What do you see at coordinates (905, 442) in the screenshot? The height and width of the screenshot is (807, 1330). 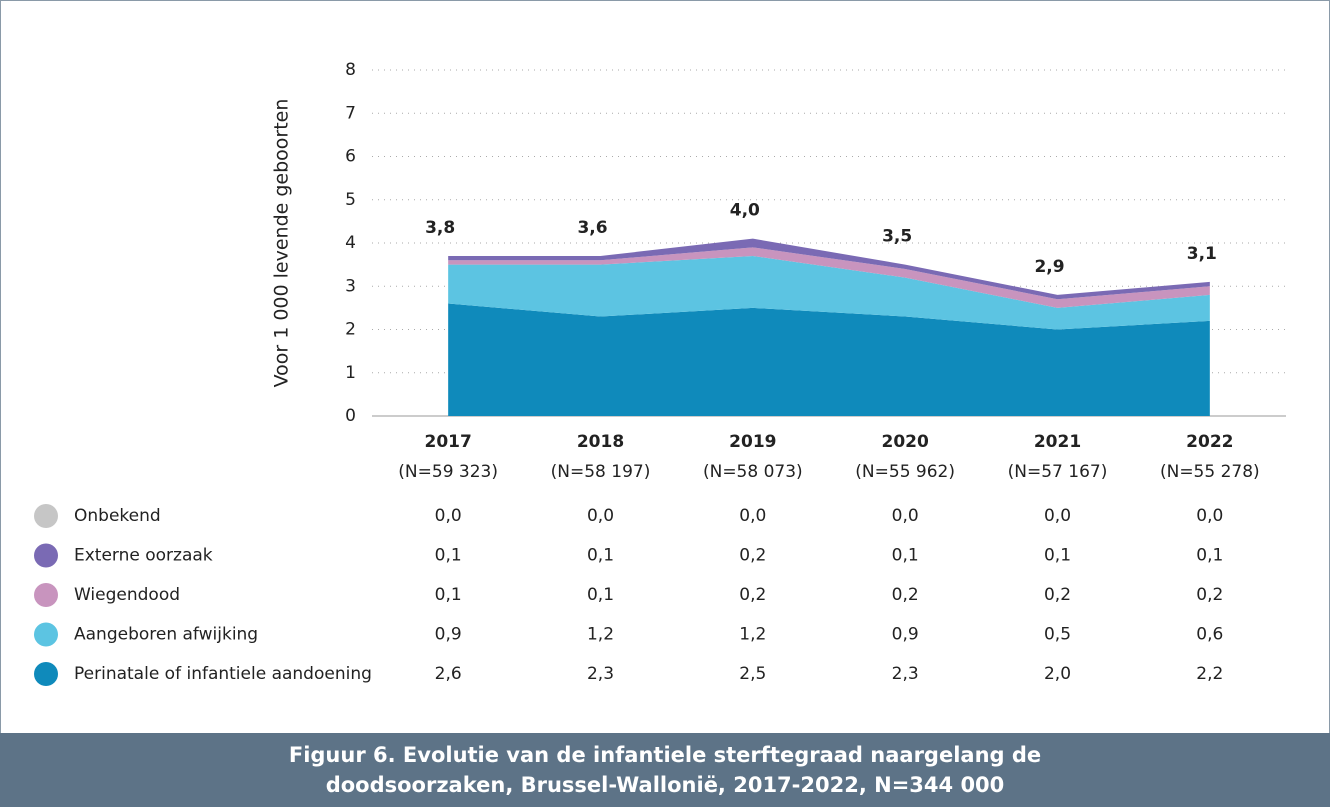 I see `x-tick-label: 2020` at bounding box center [905, 442].